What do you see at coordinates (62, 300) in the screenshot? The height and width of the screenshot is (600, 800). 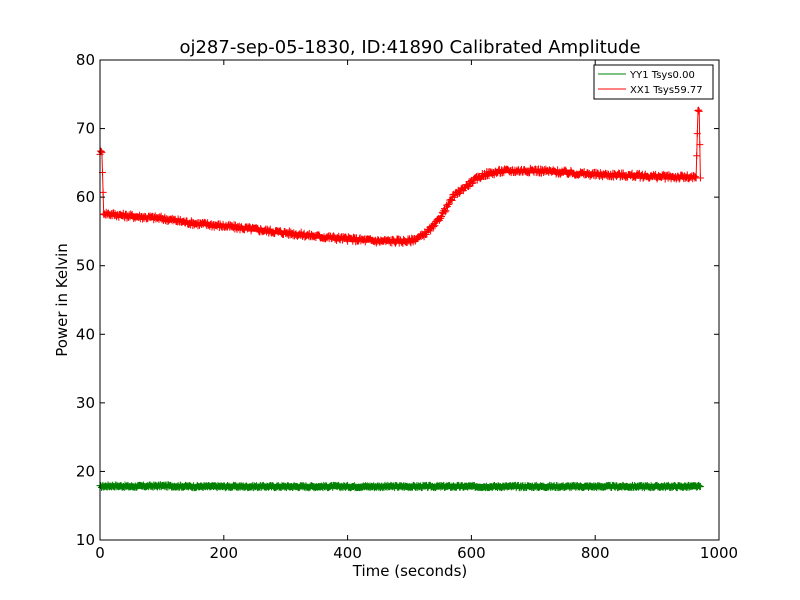 I see `y-axis-label: Power in Kelvin` at bounding box center [62, 300].